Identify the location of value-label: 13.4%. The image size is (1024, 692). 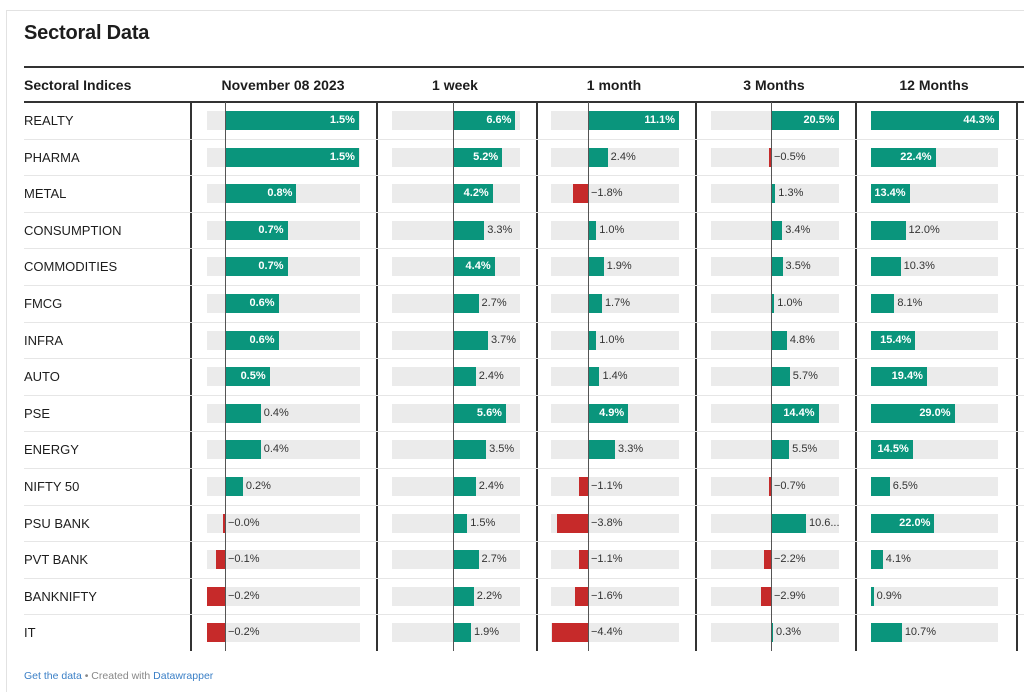
(890, 193).